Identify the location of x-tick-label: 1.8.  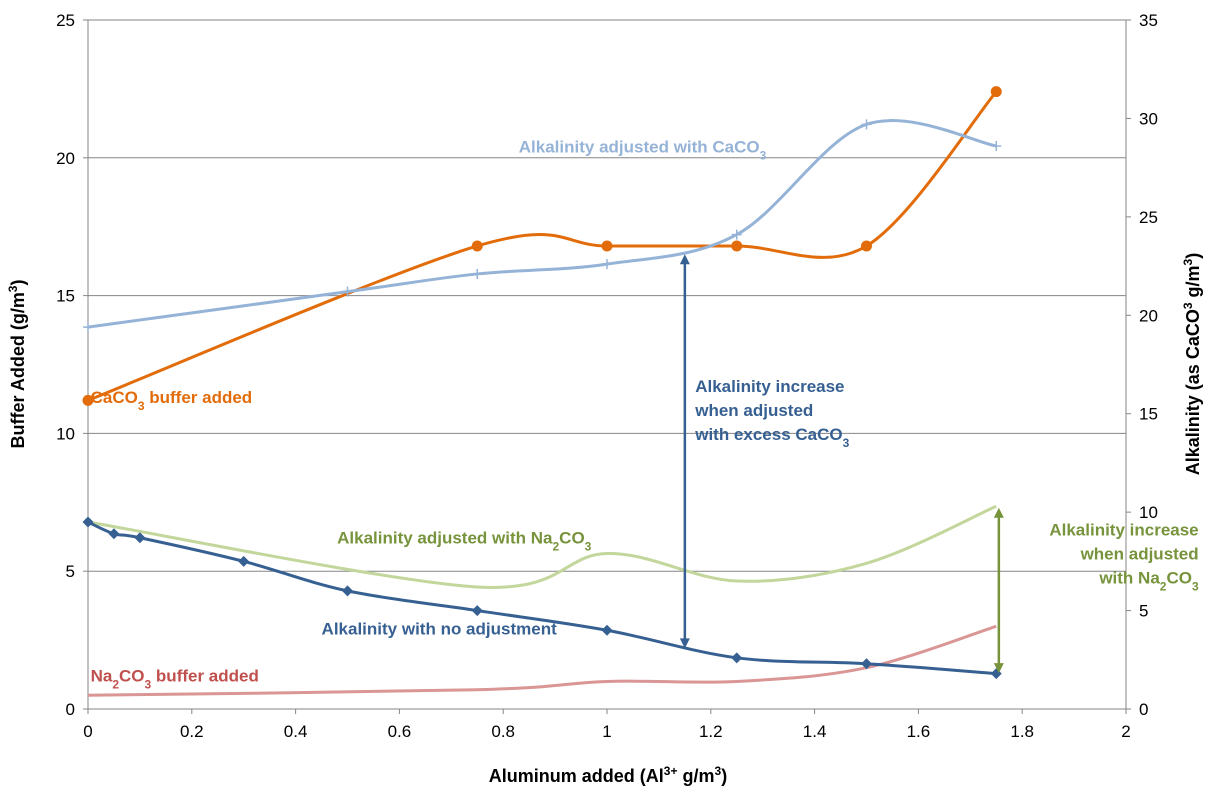
(1022, 731).